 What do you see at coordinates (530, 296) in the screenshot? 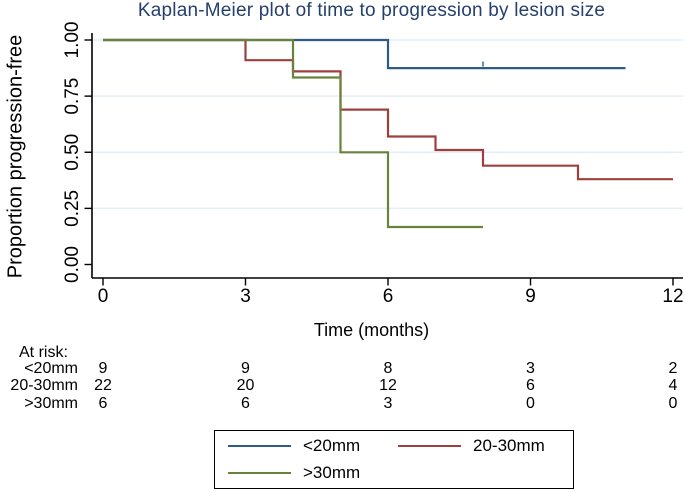
I see `x-tick-label: 9` at bounding box center [530, 296].